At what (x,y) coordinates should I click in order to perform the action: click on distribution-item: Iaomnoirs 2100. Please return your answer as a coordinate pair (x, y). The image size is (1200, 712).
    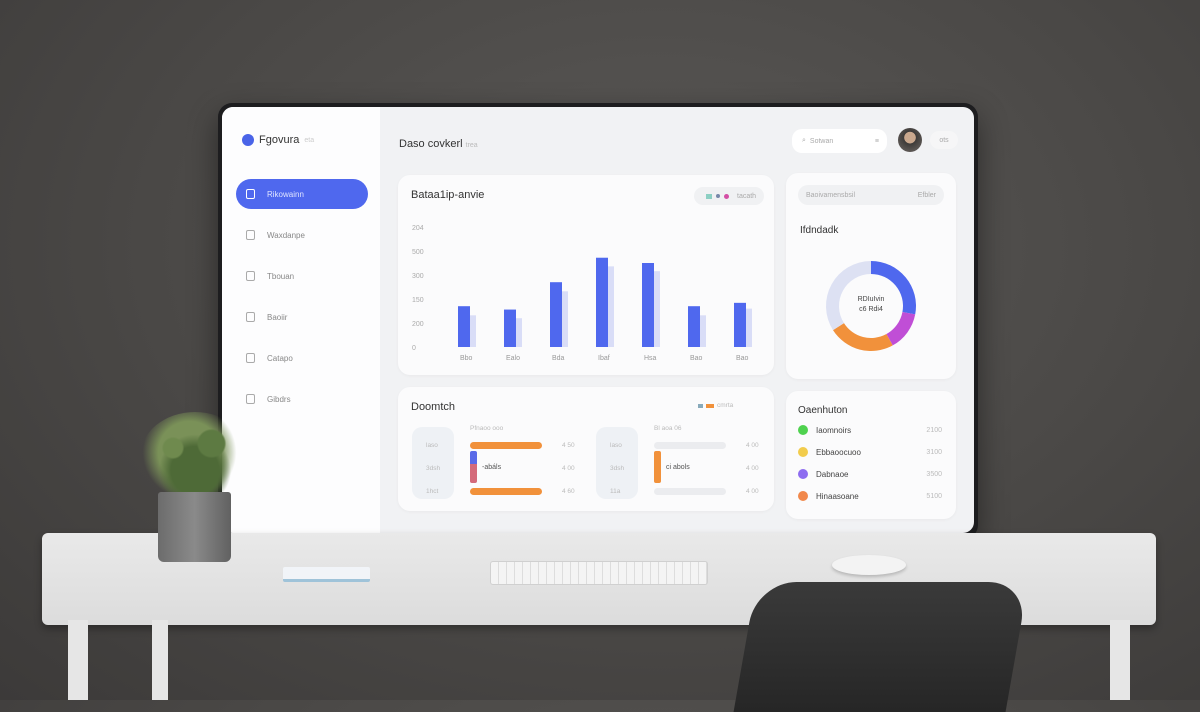
    Looking at the image, I should click on (870, 430).